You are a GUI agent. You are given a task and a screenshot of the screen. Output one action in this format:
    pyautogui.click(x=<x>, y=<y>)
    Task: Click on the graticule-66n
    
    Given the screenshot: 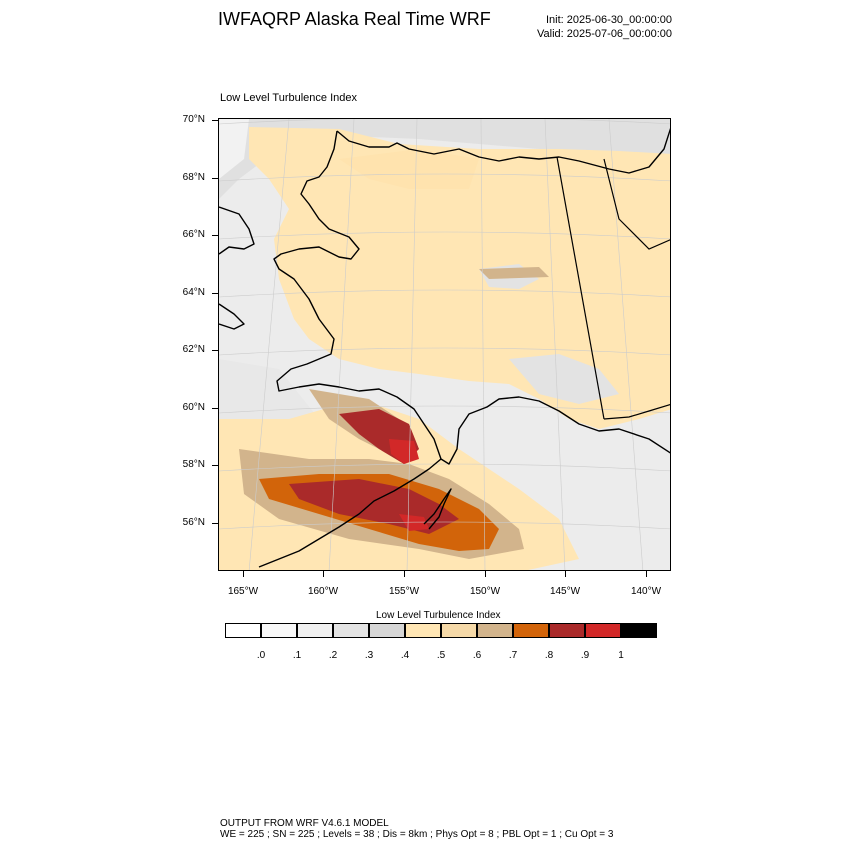 What is the action you would take?
    pyautogui.click(x=444, y=235)
    